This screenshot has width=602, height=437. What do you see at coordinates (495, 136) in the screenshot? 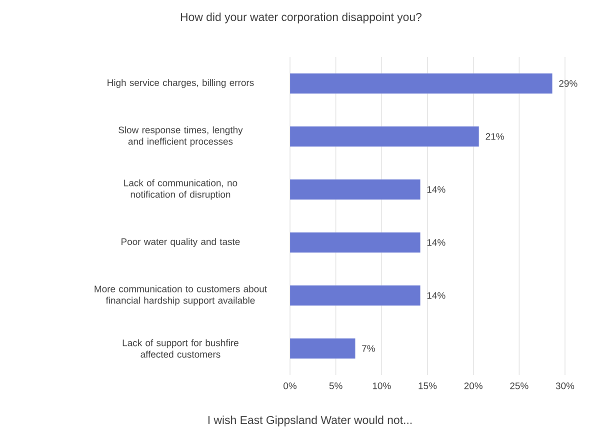
I see `data-label: 21%` at bounding box center [495, 136].